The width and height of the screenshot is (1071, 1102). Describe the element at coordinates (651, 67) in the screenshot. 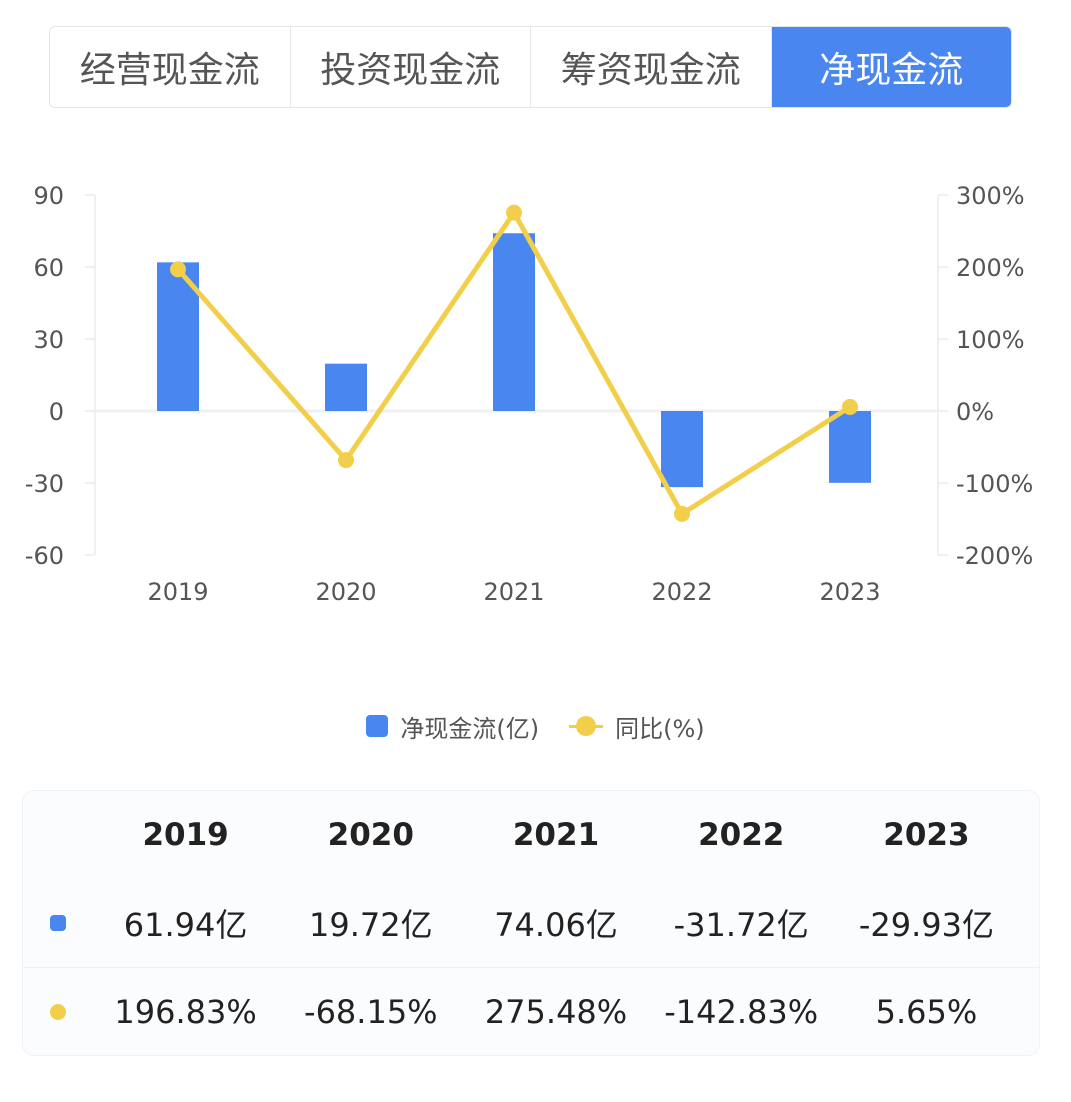

I see `tab-financing-cashflow: 筹资现金流` at that location.